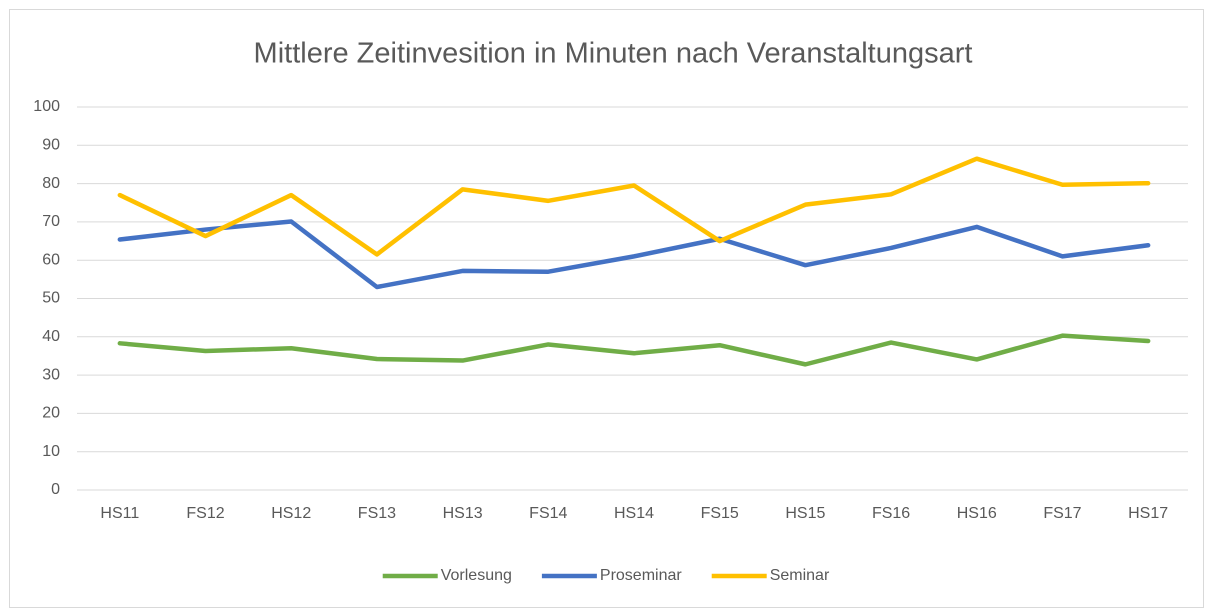 The height and width of the screenshot is (611, 1213). Describe the element at coordinates (641, 575) in the screenshot. I see `legend-label: Proseminar` at that location.